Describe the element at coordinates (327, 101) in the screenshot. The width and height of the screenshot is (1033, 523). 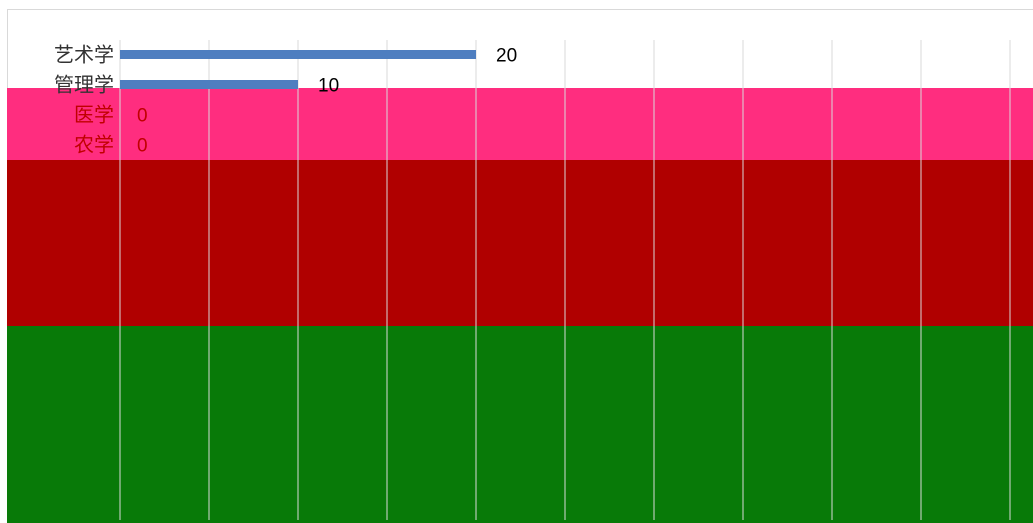
I see `value-labels: 20 10 0 0` at that location.